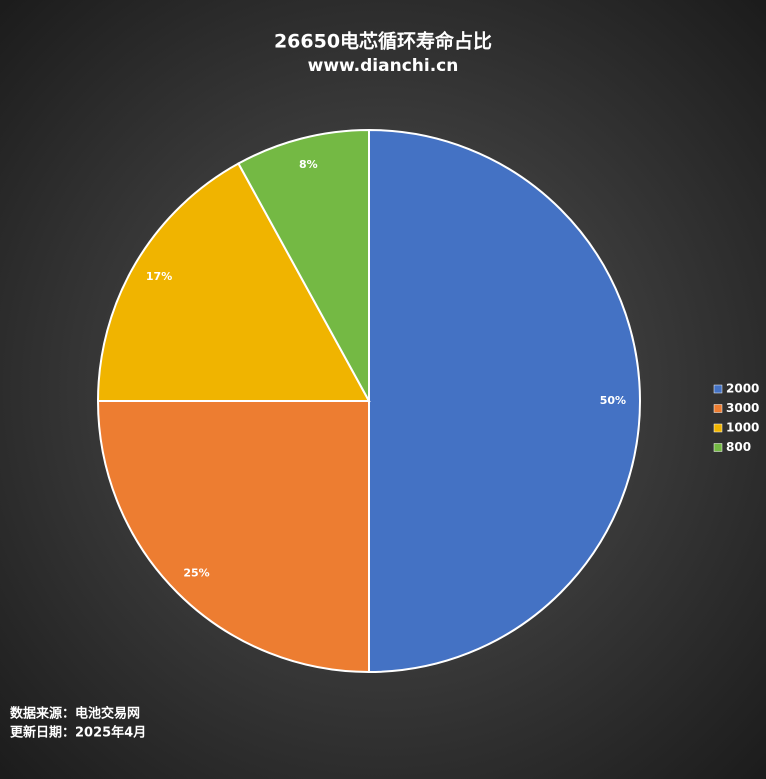 This screenshot has width=766, height=779. Describe the element at coordinates (742, 428) in the screenshot. I see `legend-label: 1000` at that location.